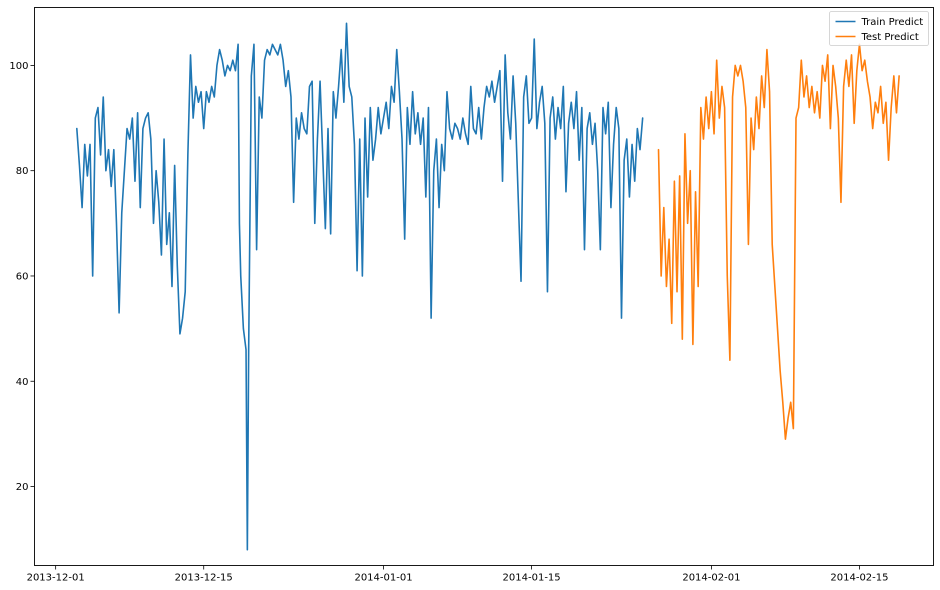 The image size is (940, 590). Describe the element at coordinates (890, 37) in the screenshot. I see `legend-label: Test Predict` at that location.